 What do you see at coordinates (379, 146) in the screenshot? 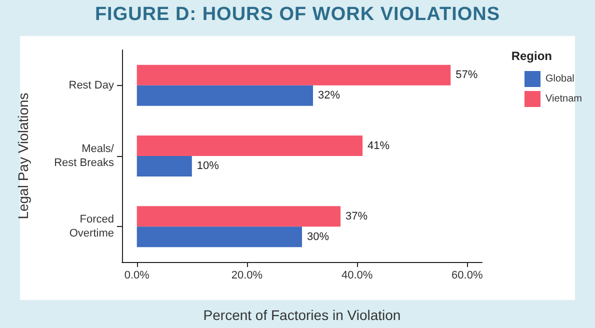
I see `data-label: 41%` at bounding box center [379, 146].